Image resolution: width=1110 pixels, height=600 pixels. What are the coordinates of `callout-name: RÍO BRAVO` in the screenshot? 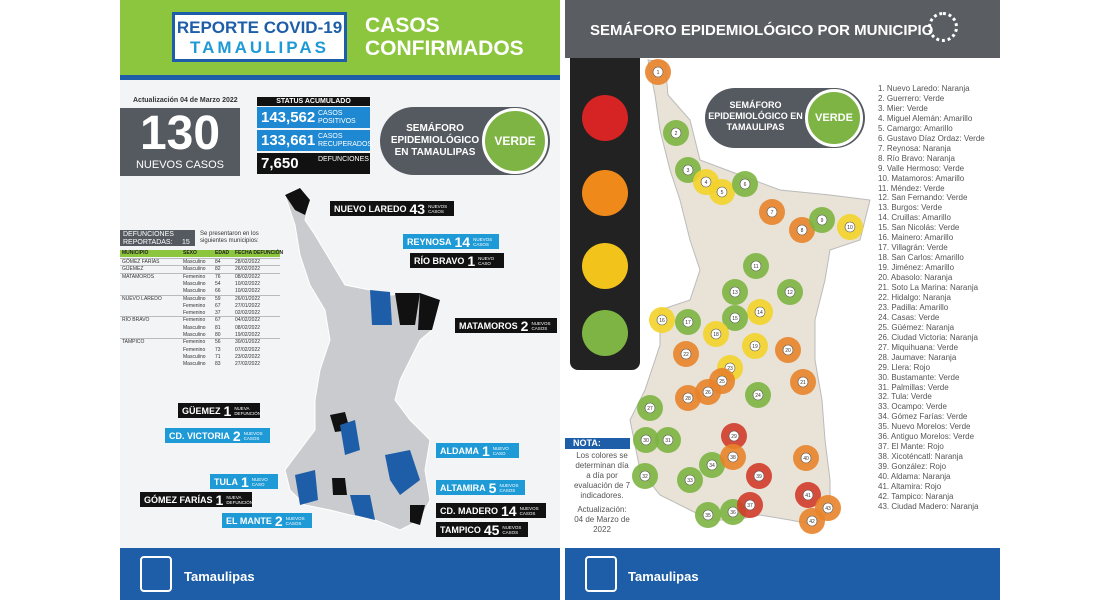 It's located at (439, 260).